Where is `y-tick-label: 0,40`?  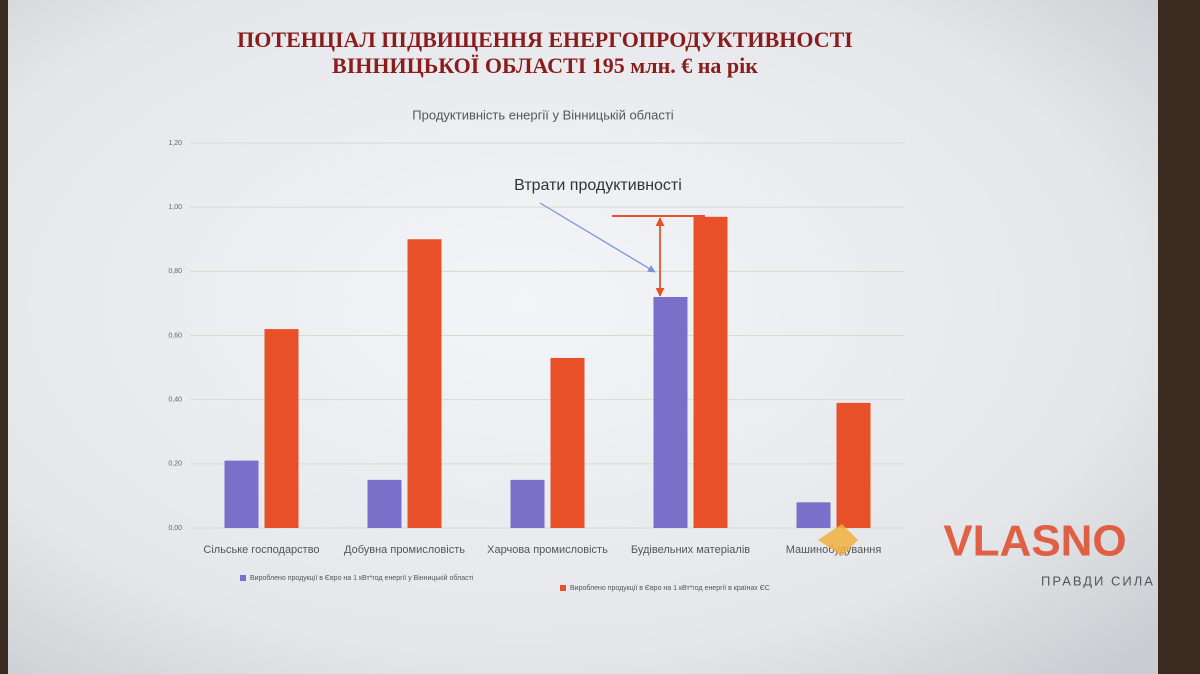
y-tick-label: 0,40 is located at coordinates (175, 400).